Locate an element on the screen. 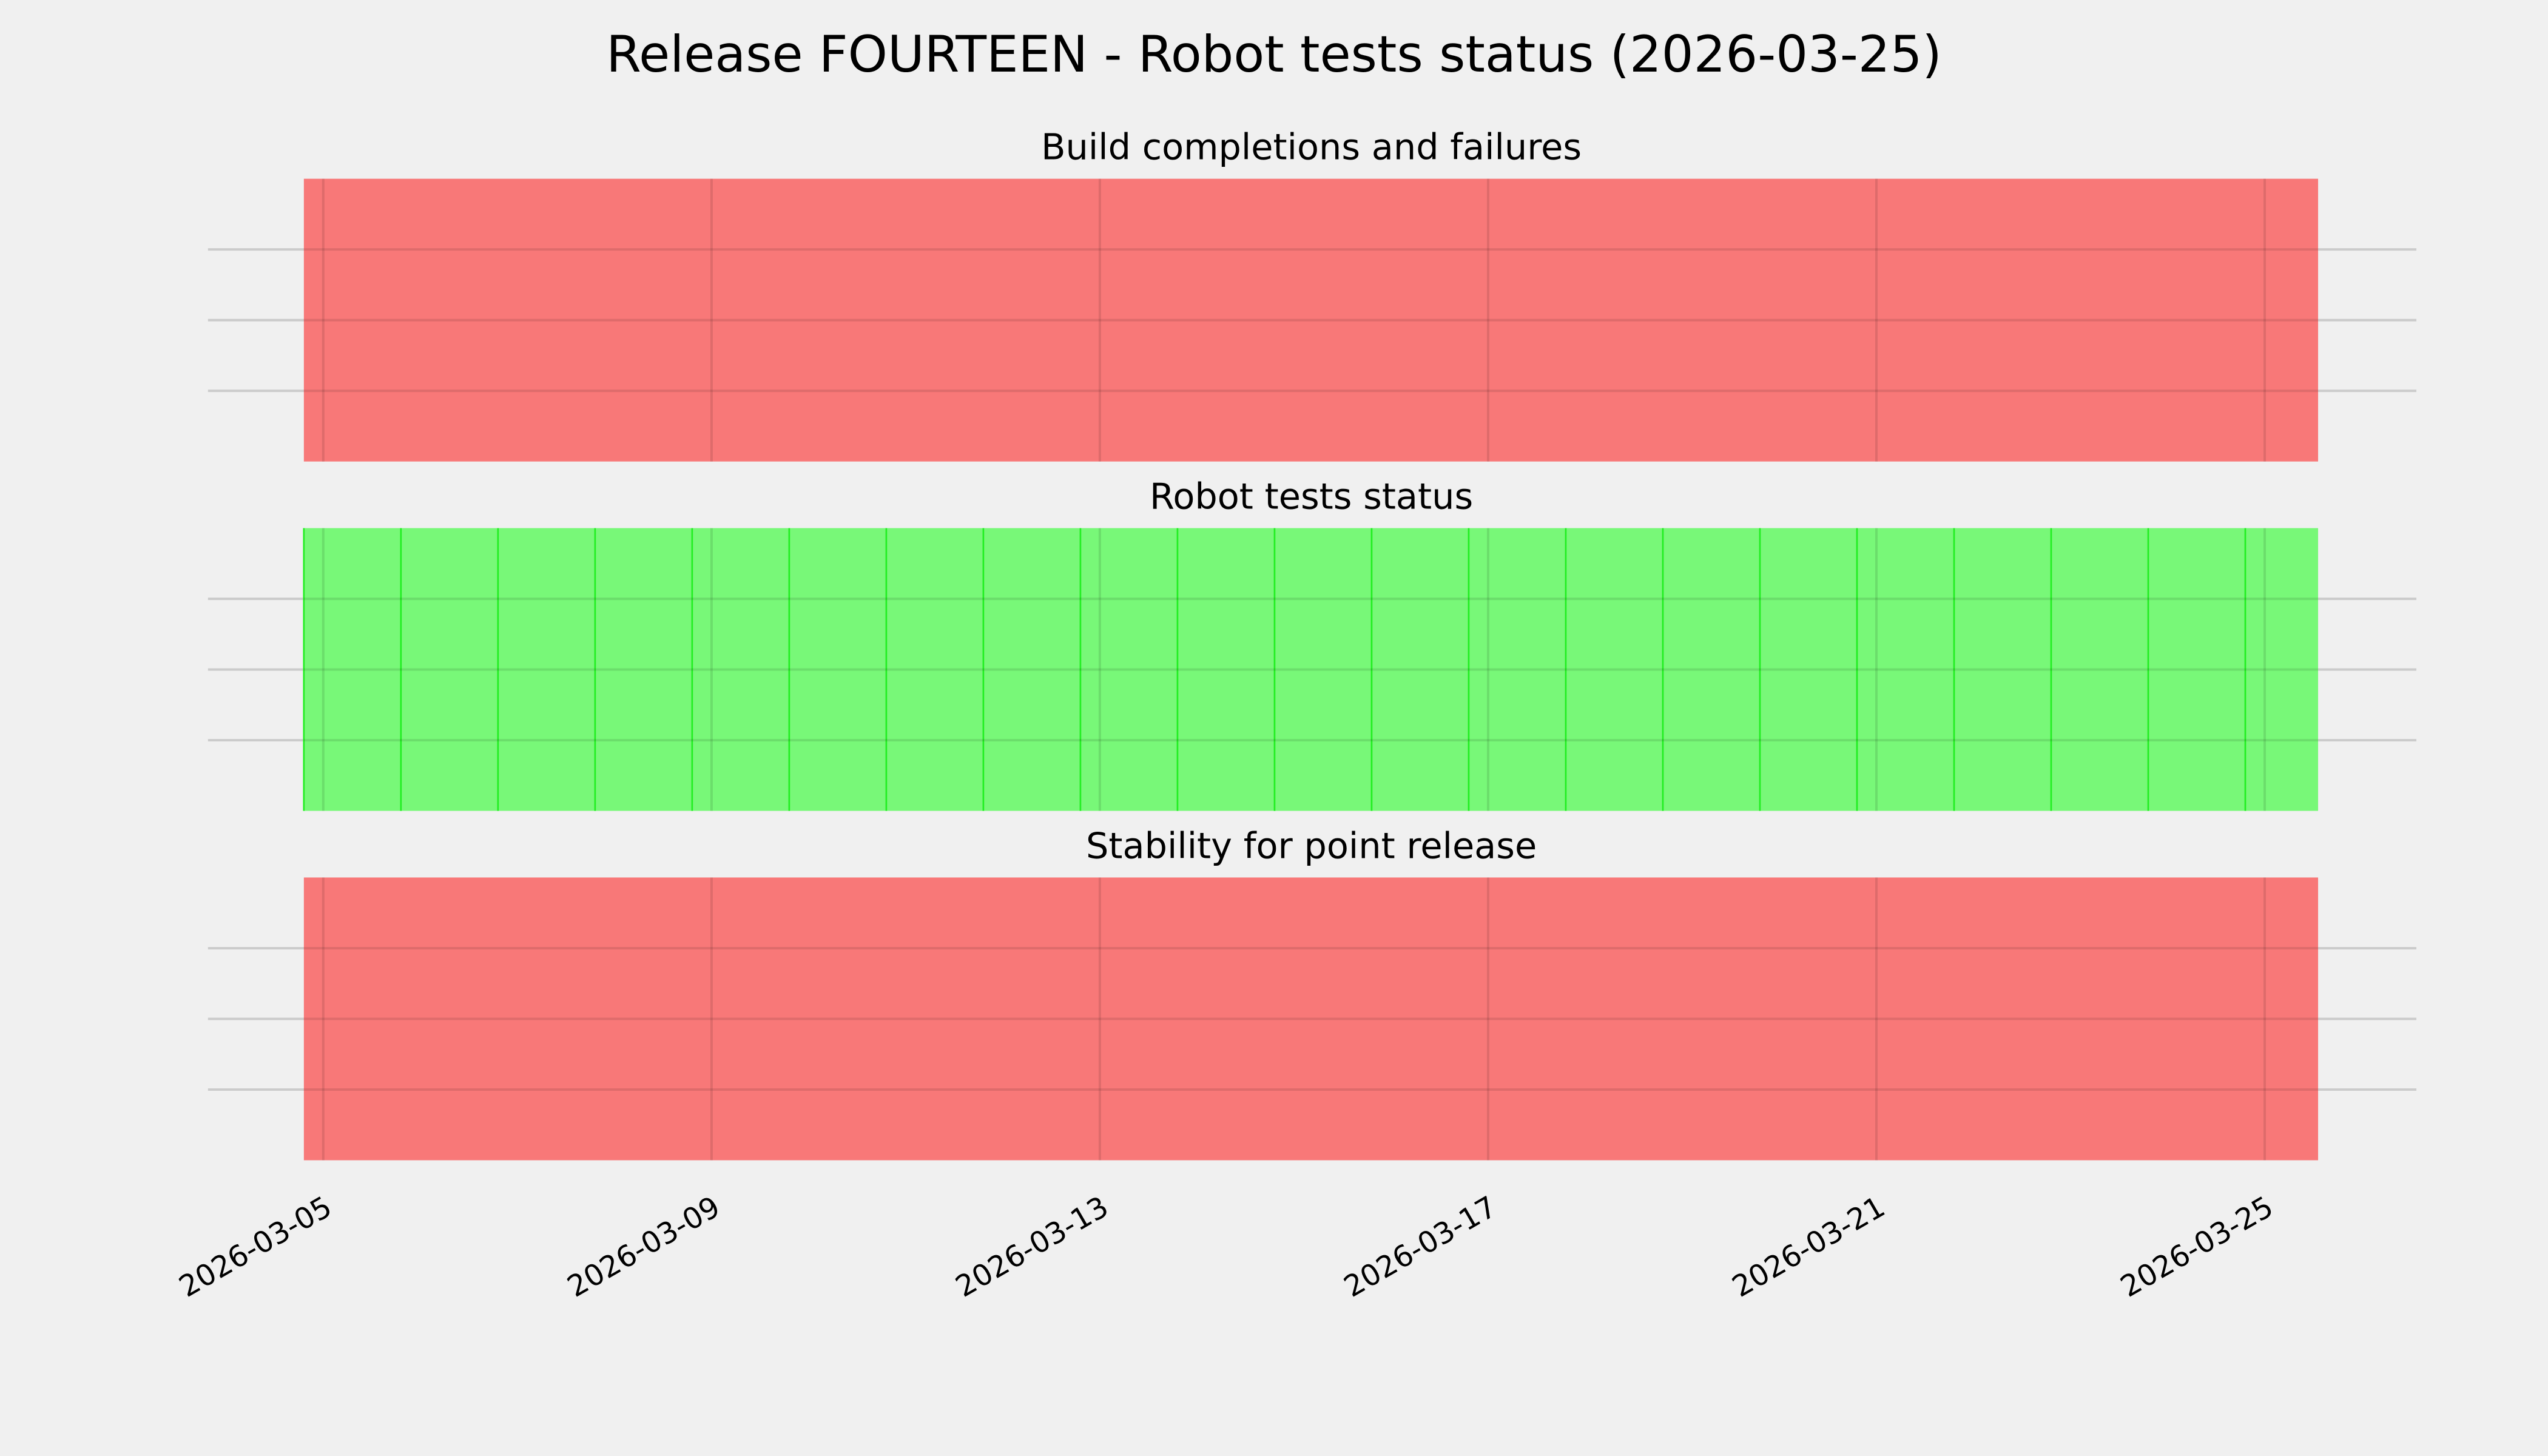 This screenshot has height=1456, width=2548. panel-title: Stability for point release is located at coordinates (1311, 845).